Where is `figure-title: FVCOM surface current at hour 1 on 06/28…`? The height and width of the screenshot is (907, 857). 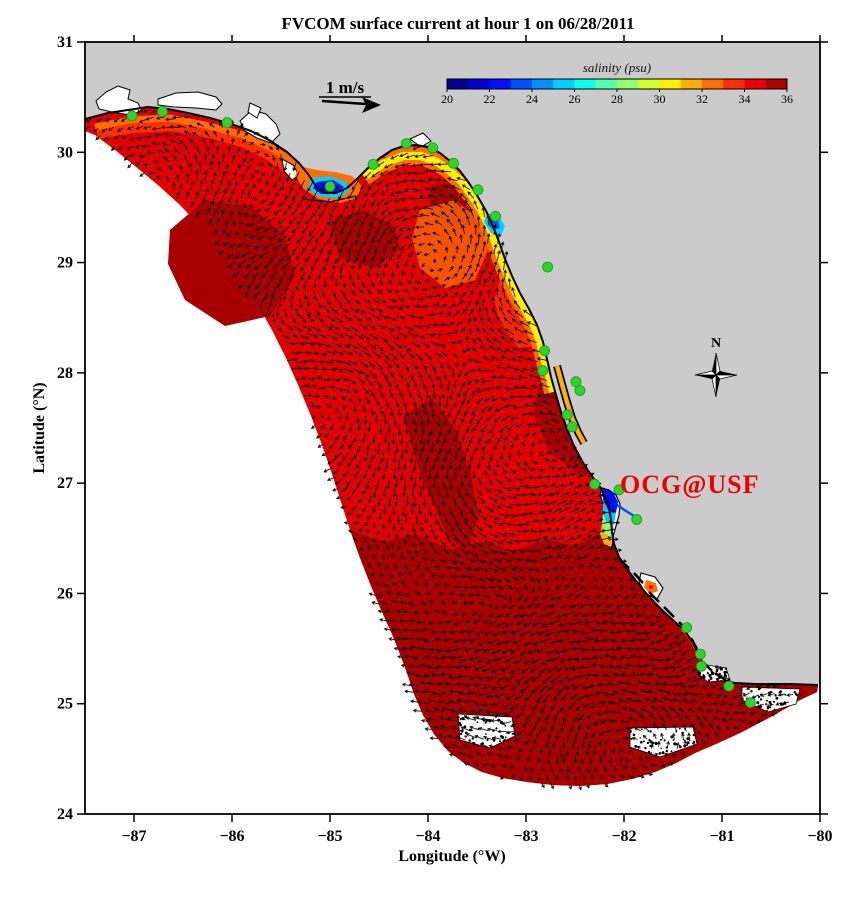
figure-title: FVCOM surface current at hour 1 on 06/28… is located at coordinates (457, 23).